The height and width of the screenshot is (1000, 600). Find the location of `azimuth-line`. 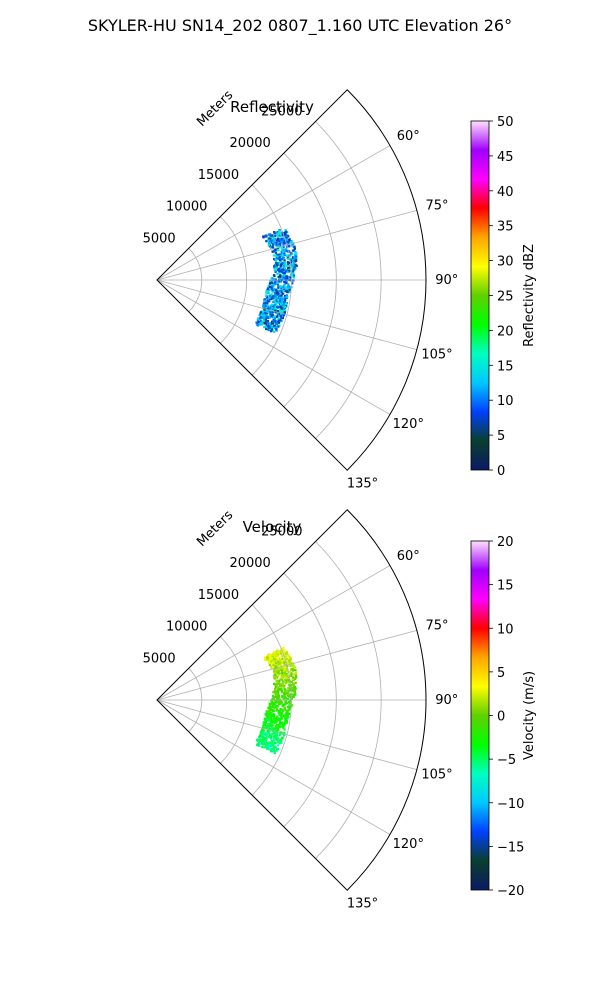

azimuth-line is located at coordinates (273, 633).